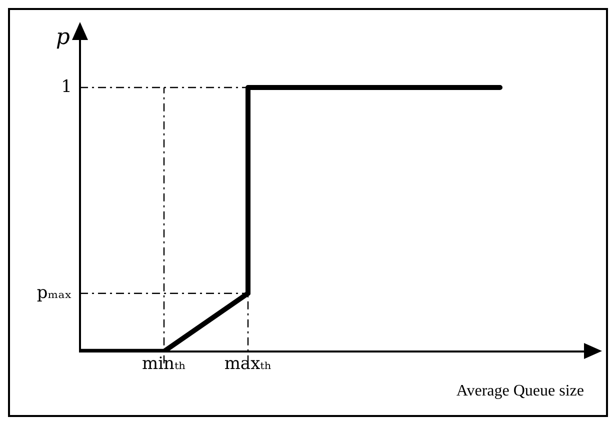  What do you see at coordinates (248, 364) in the screenshot?
I see `x-tick-label: maxₜₕ` at bounding box center [248, 364].